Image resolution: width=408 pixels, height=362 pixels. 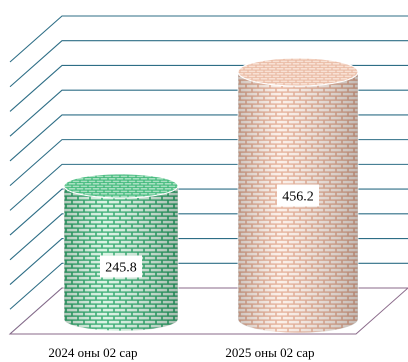 I want to click on category-label: 2024 оны 02 сар, so click(x=92, y=352).